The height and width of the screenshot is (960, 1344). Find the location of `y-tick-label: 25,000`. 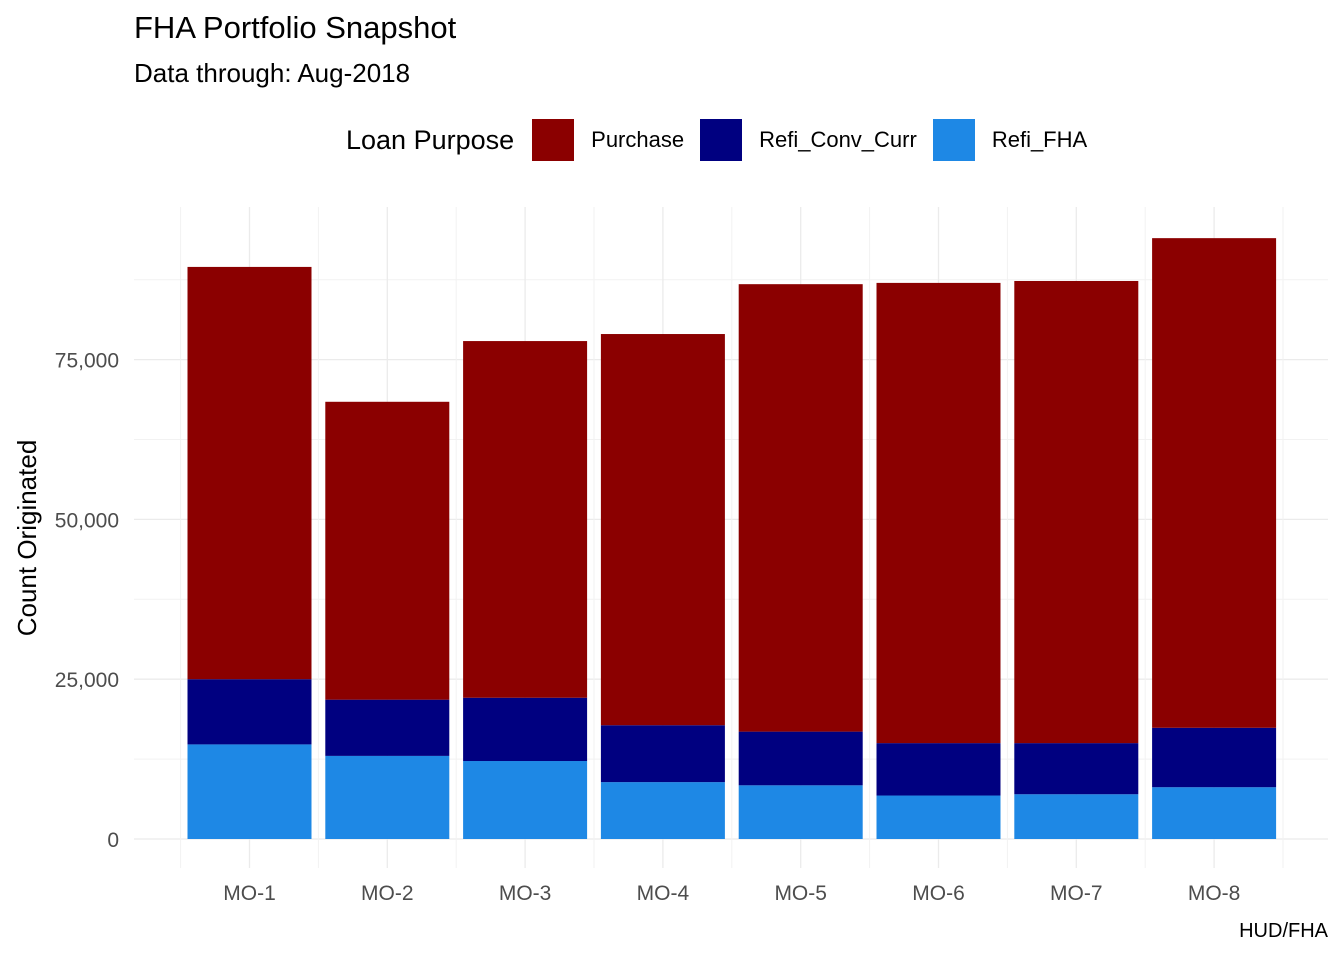

y-tick-label: 25,000 is located at coordinates (87, 680).